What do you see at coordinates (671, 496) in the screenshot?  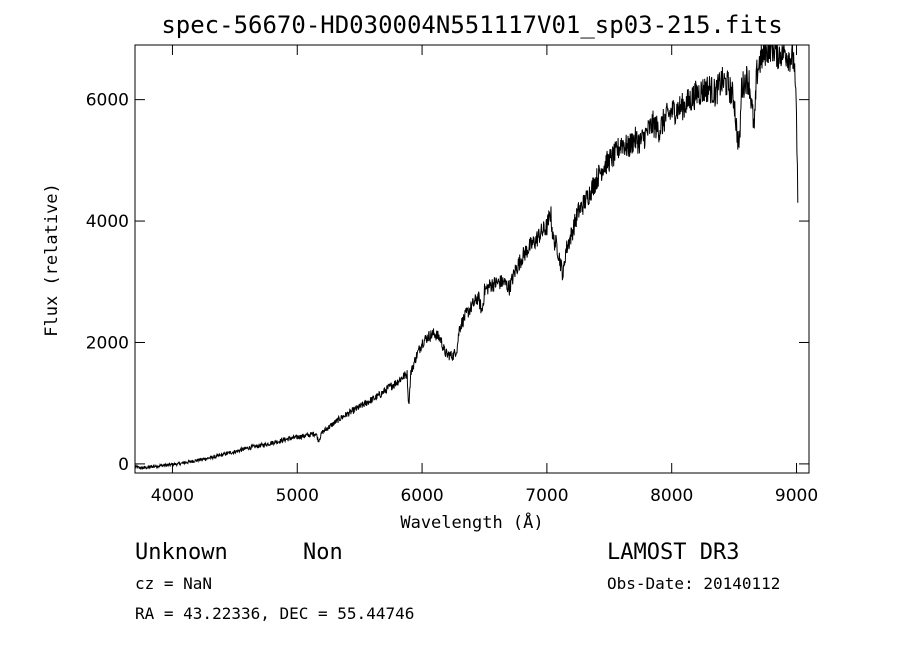 I see `x-tick-label: 8000` at bounding box center [671, 496].